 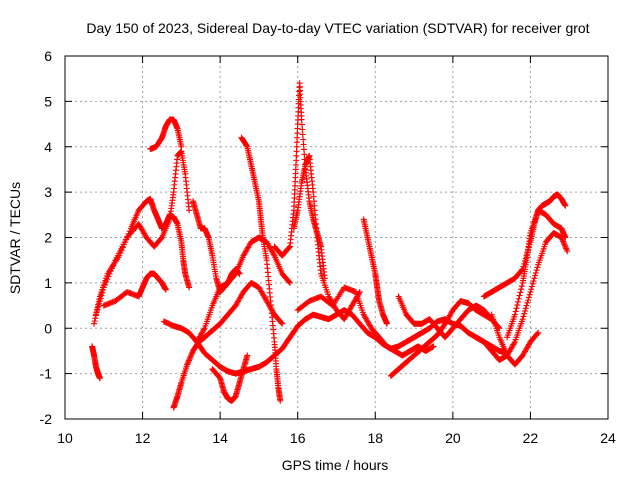 I want to click on x-tick-label: 14, so click(x=220, y=438).